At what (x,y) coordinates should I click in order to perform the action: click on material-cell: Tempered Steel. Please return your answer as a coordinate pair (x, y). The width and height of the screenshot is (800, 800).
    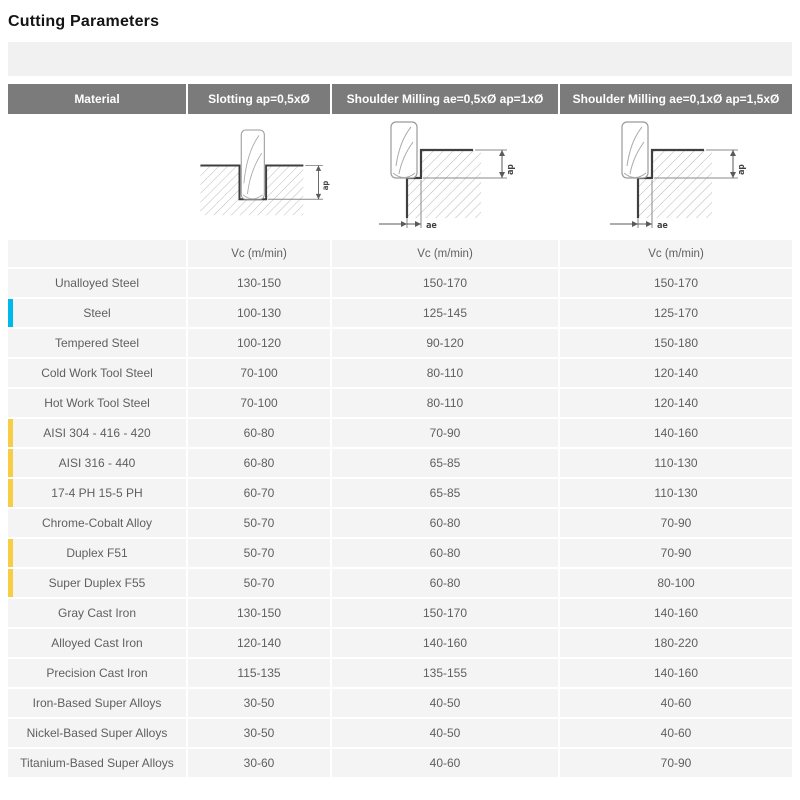
    Looking at the image, I should click on (97, 343).